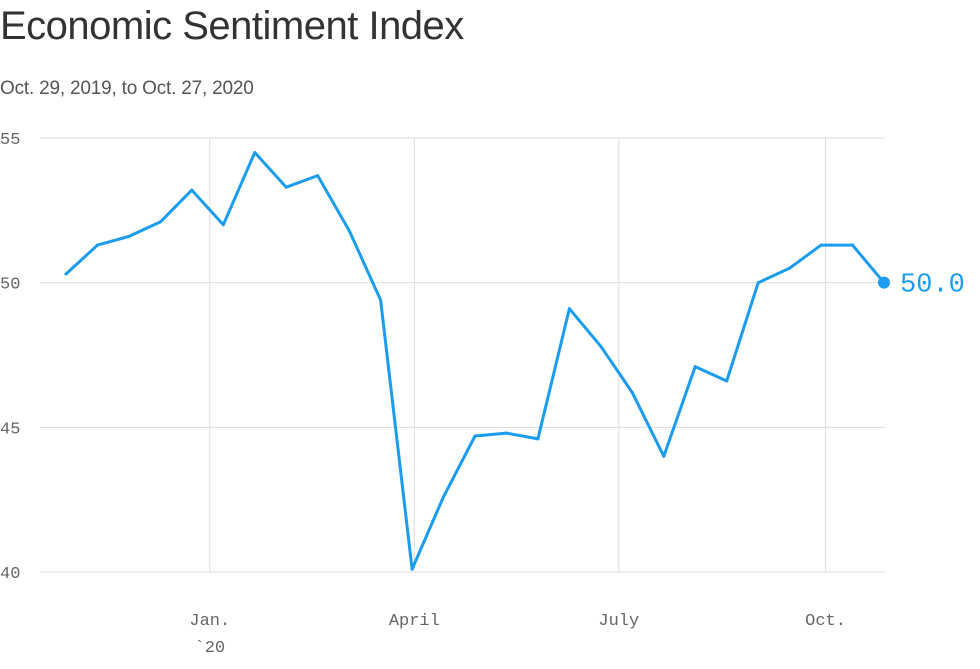 The image size is (980, 669). What do you see at coordinates (10, 574) in the screenshot?
I see `y-tick-label: 40` at bounding box center [10, 574].